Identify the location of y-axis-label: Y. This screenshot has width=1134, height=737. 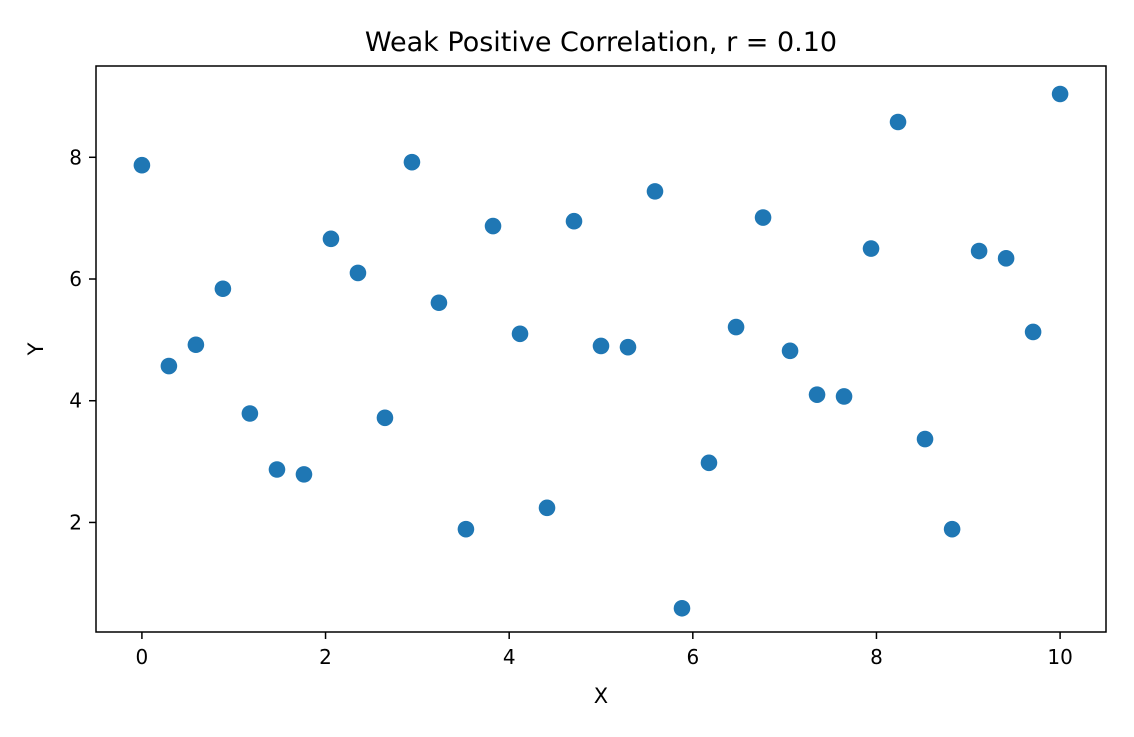
(36, 349).